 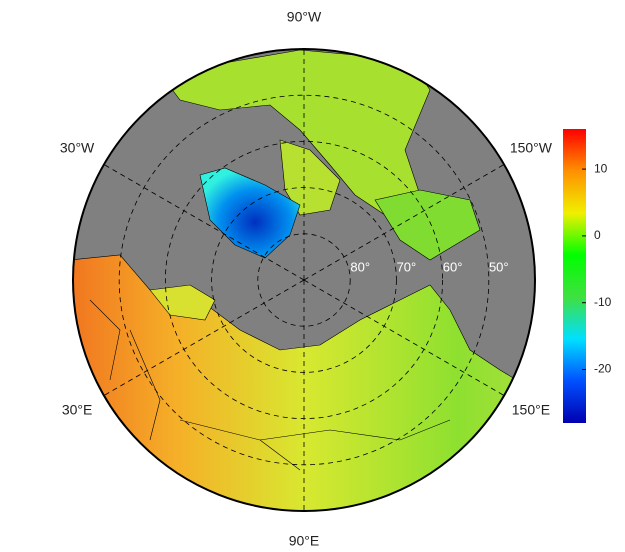 I want to click on colorbar-tick-label: -10, so click(x=603, y=302).